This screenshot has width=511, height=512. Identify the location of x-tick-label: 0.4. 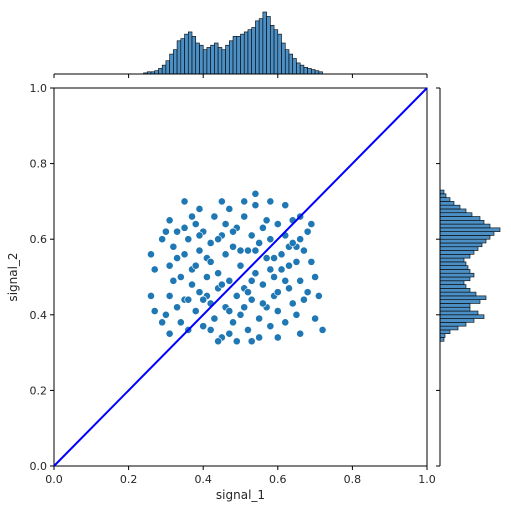
(203, 479).